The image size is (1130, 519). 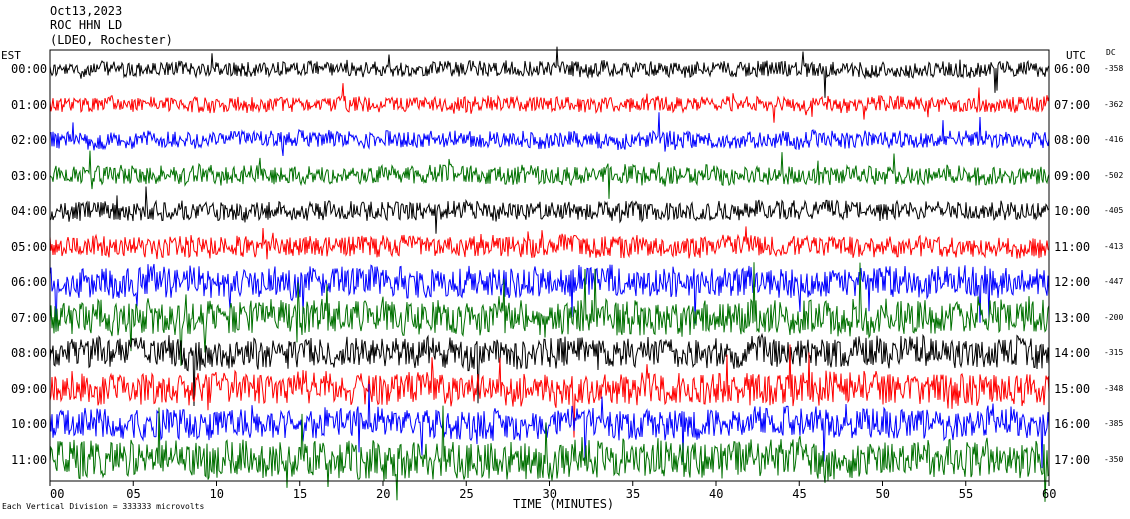 I want to click on utc-hour-label: 09:00, so click(x=1072, y=175).